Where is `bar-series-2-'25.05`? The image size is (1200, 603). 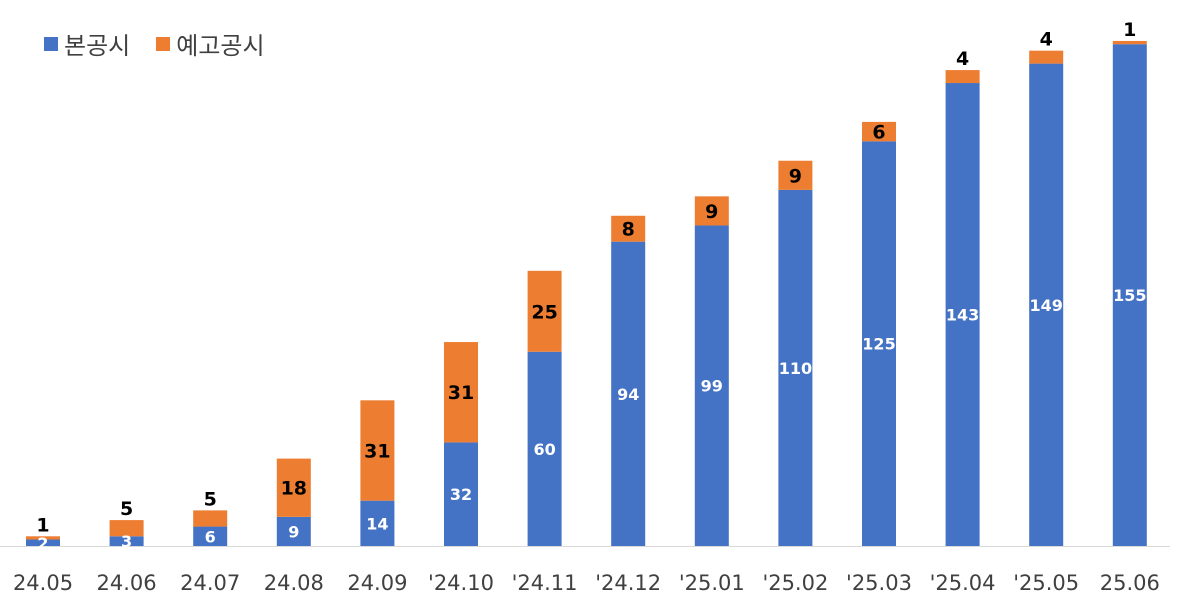
bar-series-2-'25.05 is located at coordinates (1046, 57).